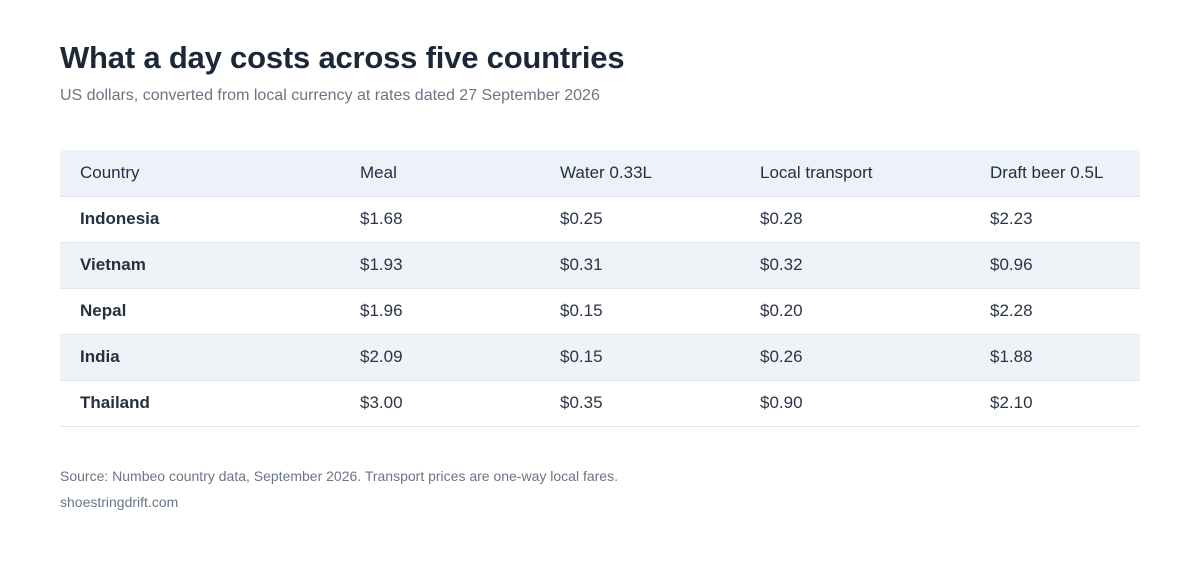 The height and width of the screenshot is (570, 1200). What do you see at coordinates (640, 219) in the screenshot?
I see `water-cell: $0.25` at bounding box center [640, 219].